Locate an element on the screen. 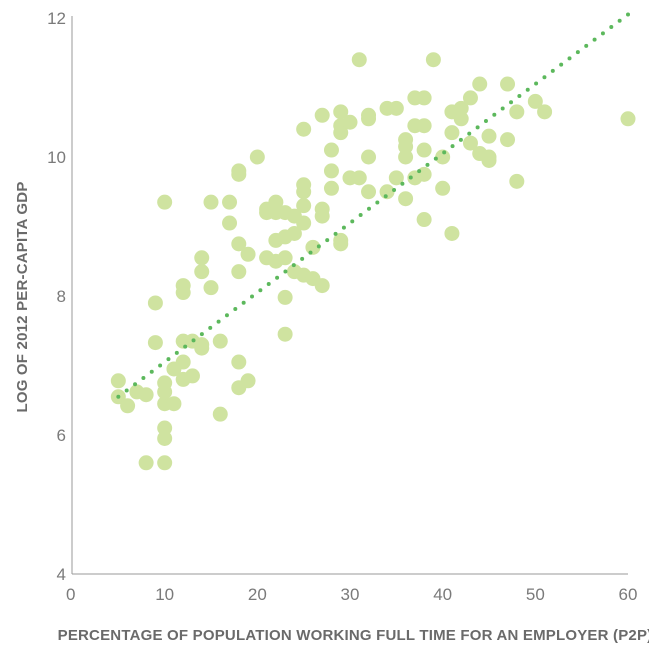 The width and height of the screenshot is (649, 649). x-tick-label: 50 is located at coordinates (535, 594).